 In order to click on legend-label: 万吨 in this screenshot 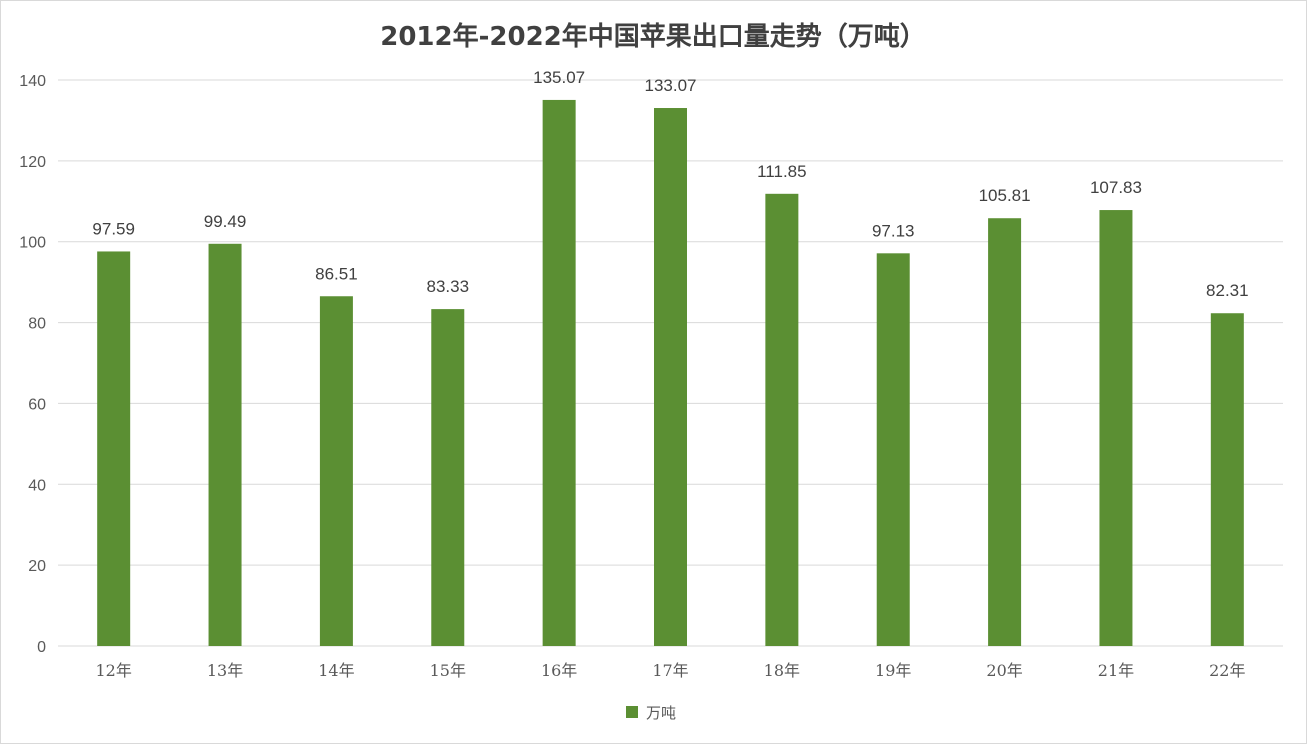, I will do `click(661, 713)`.